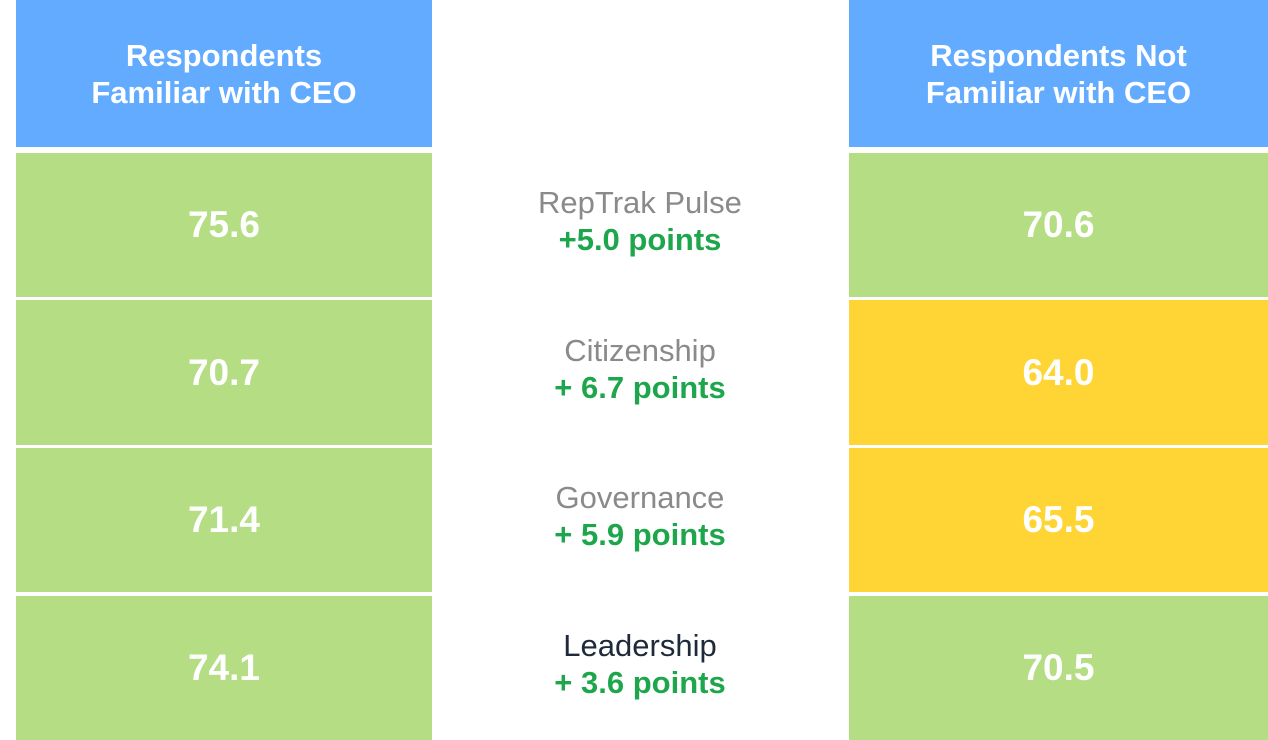 This screenshot has width=1268, height=740. Describe the element at coordinates (640, 350) in the screenshot. I see `metric-name: Citizenship` at that location.